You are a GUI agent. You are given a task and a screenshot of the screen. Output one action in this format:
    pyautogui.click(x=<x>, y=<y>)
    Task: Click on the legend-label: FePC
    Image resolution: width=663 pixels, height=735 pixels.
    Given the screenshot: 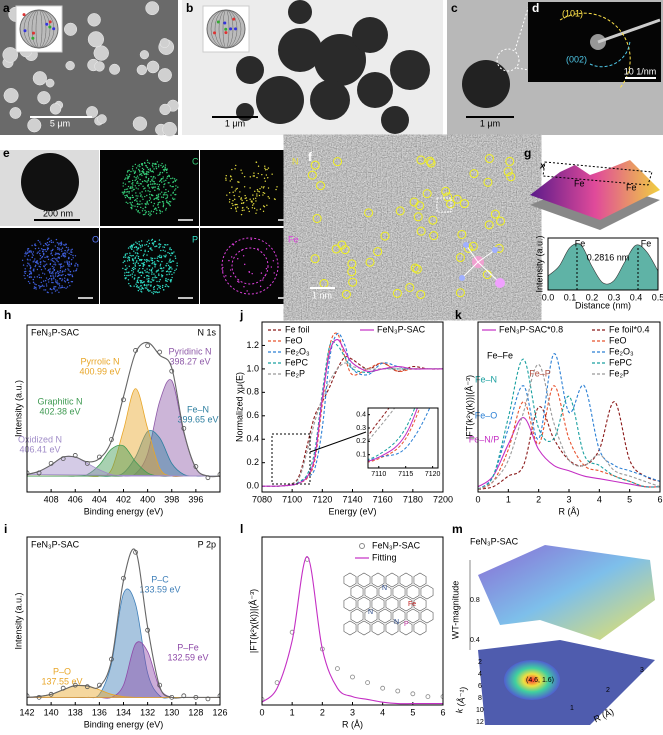 What is the action you would take?
    pyautogui.click(x=621, y=362)
    